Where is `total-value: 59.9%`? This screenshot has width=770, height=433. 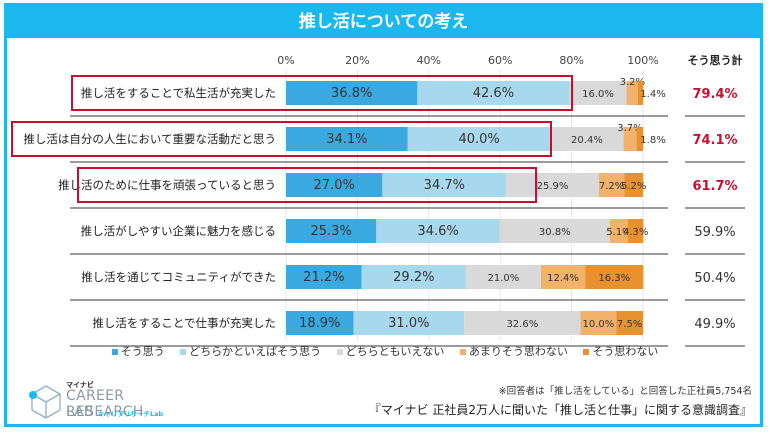
total-value: 59.9% is located at coordinates (714, 232).